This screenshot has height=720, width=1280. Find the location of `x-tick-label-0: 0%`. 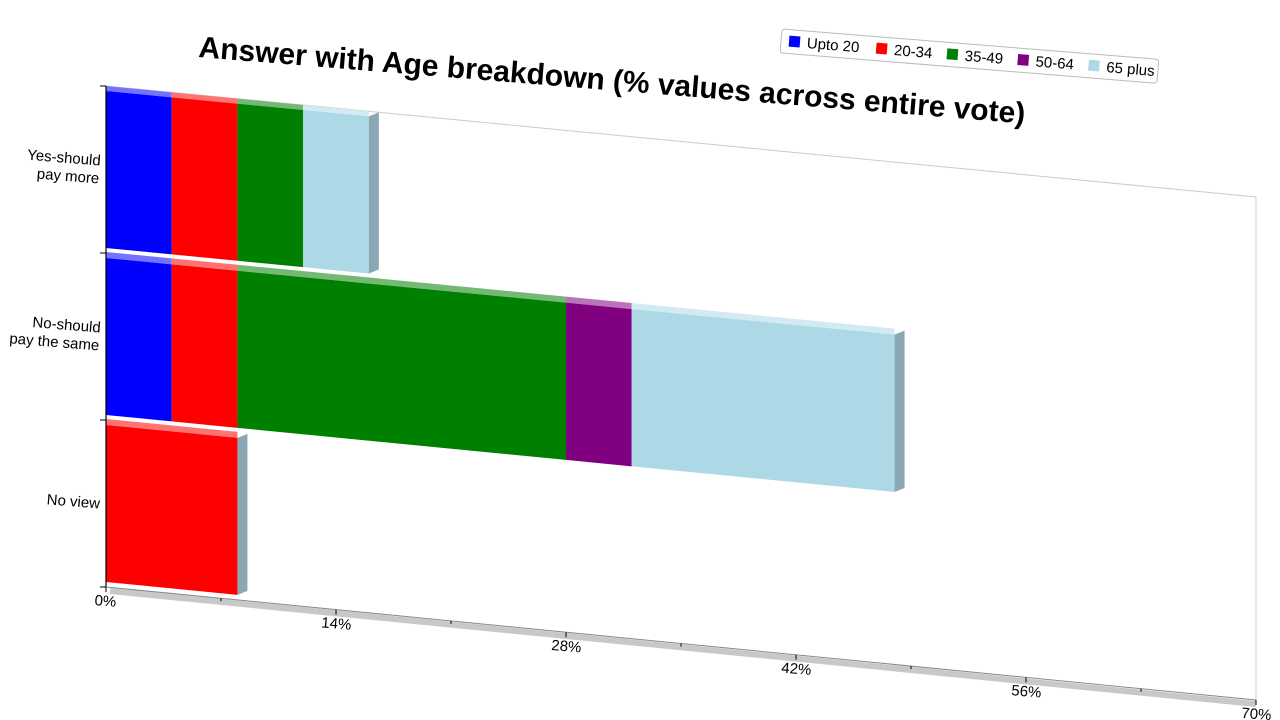

x-tick-label-0: 0% is located at coordinates (105, 601).